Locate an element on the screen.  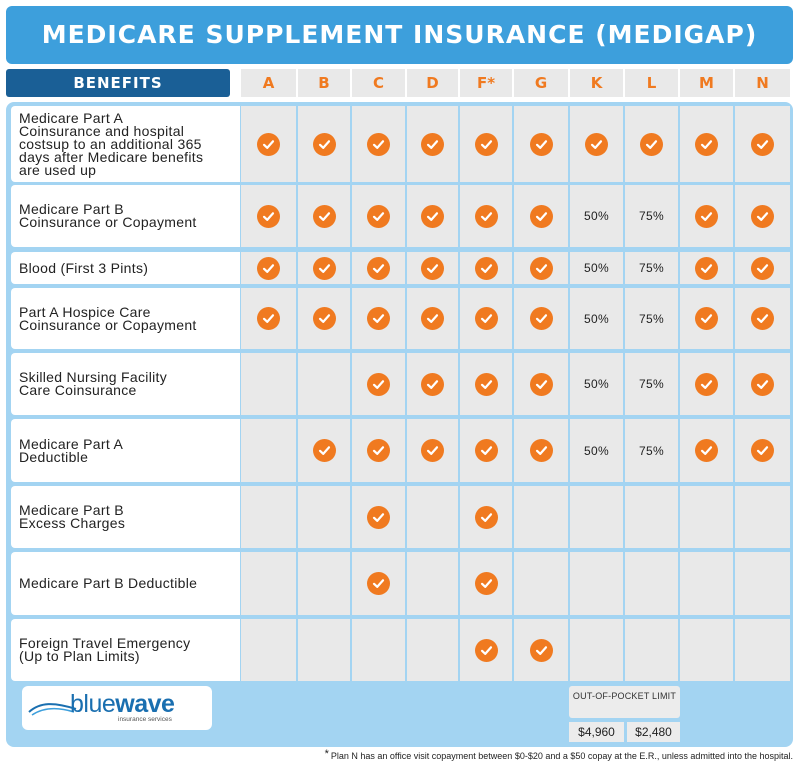
benefit-label-line: Coinsurance and hospital is located at coordinates (102, 130).